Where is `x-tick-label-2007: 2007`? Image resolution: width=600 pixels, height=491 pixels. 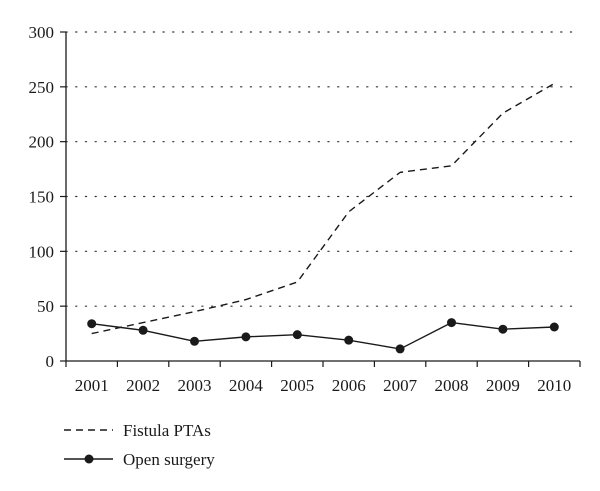 x-tick-label-2007: 2007 is located at coordinates (400, 385).